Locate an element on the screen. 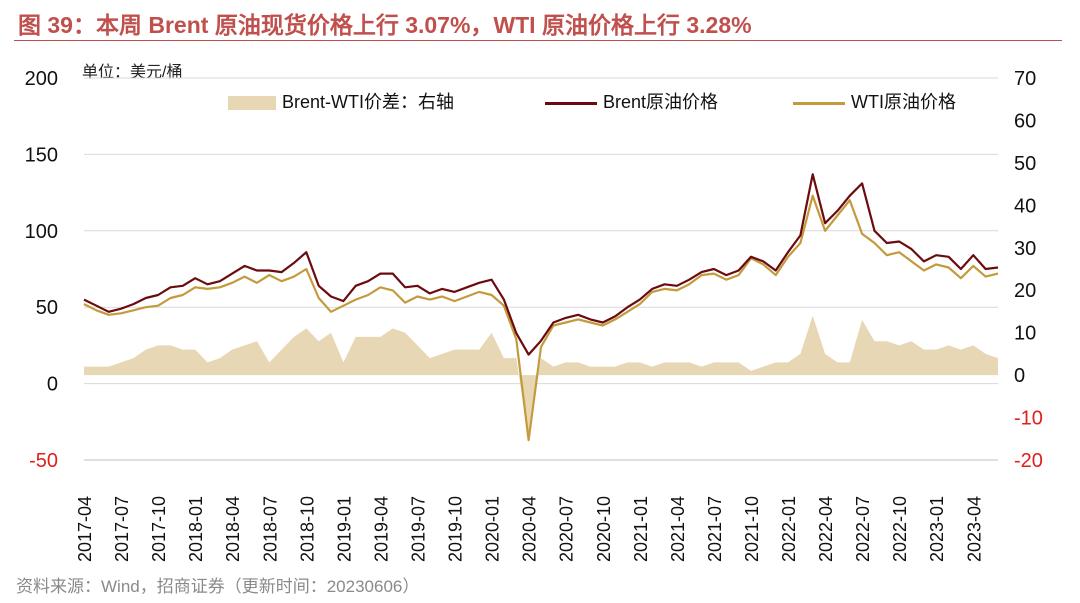  x-tick-label: 2019-10 is located at coordinates (456, 529).